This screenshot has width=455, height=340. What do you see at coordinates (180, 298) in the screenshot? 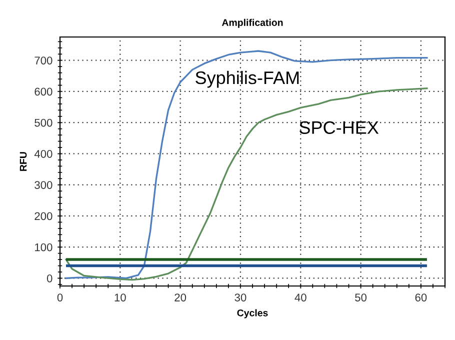
I see `x-tick-label: 20` at bounding box center [180, 298].